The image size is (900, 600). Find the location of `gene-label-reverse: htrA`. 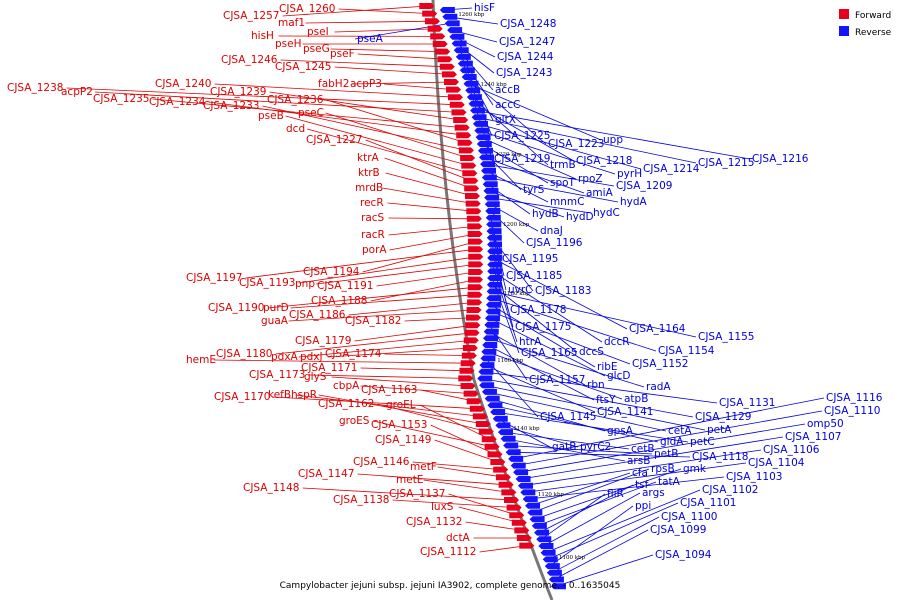

gene-label-reverse: htrA is located at coordinates (530, 342).